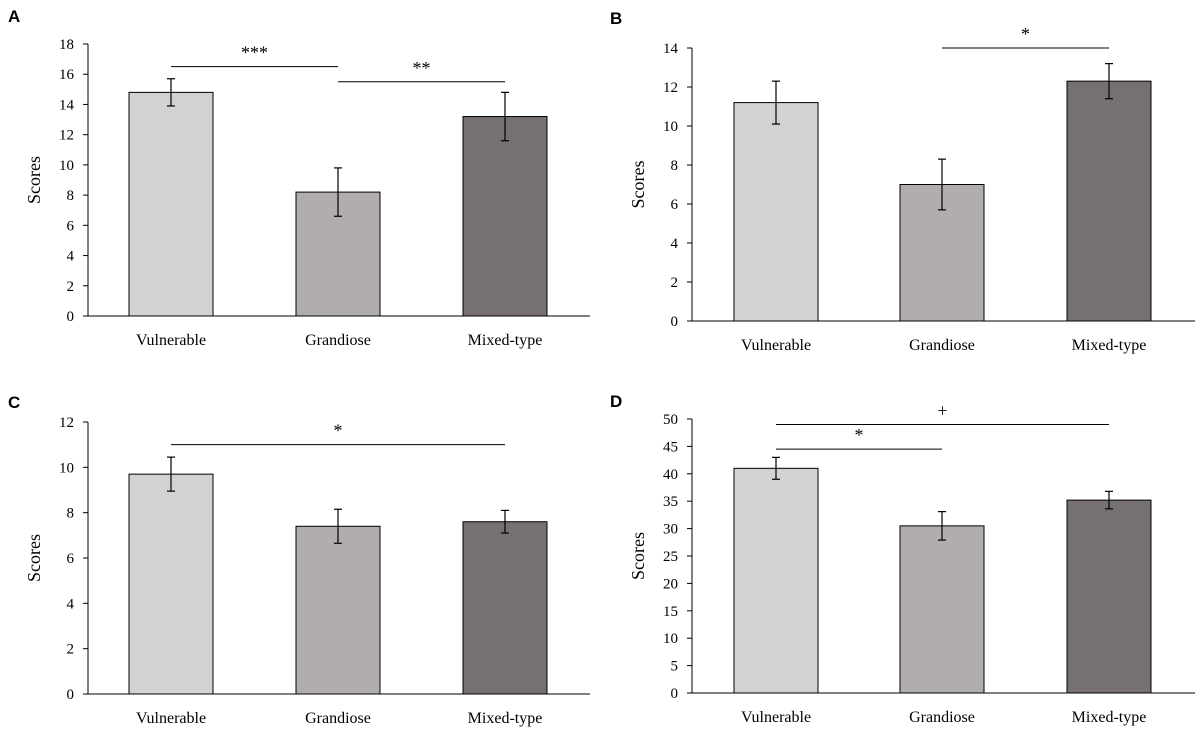 Image resolution: width=1200 pixels, height=733 pixels. I want to click on y-tick-label: 16, so click(67, 75).